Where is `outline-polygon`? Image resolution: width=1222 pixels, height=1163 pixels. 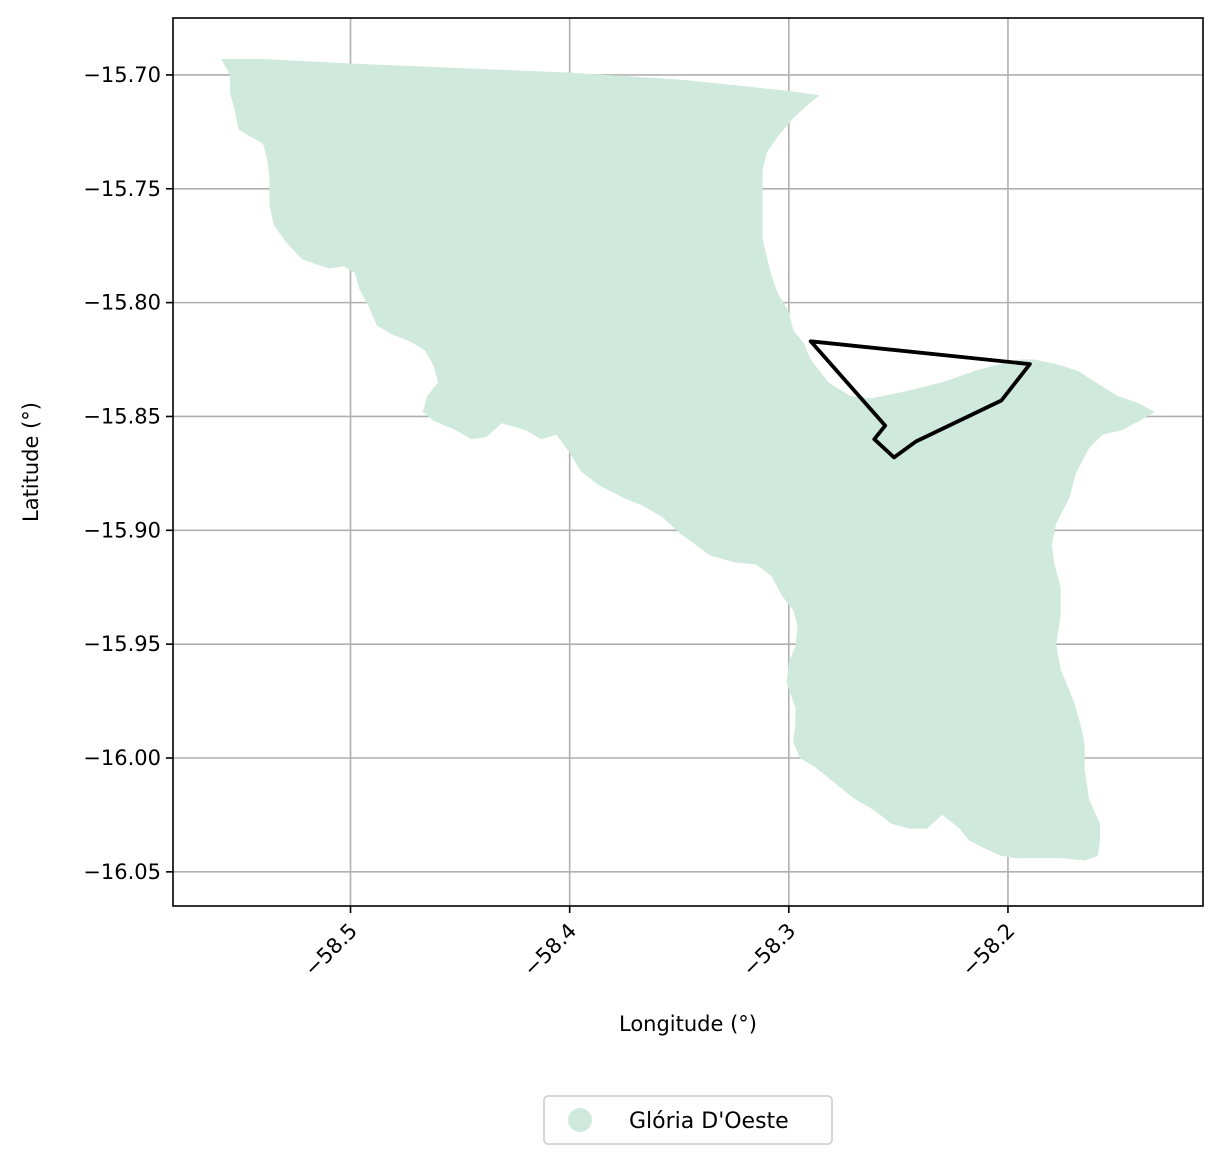 outline-polygon is located at coordinates (920, 399).